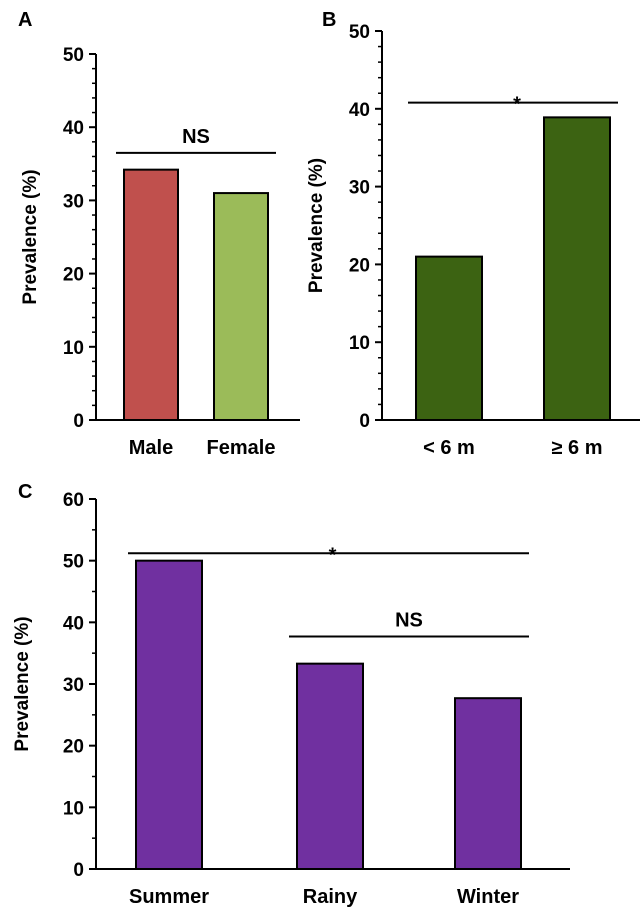  Describe the element at coordinates (78, 870) in the screenshot. I see `y-tick-label-c: 0` at that location.